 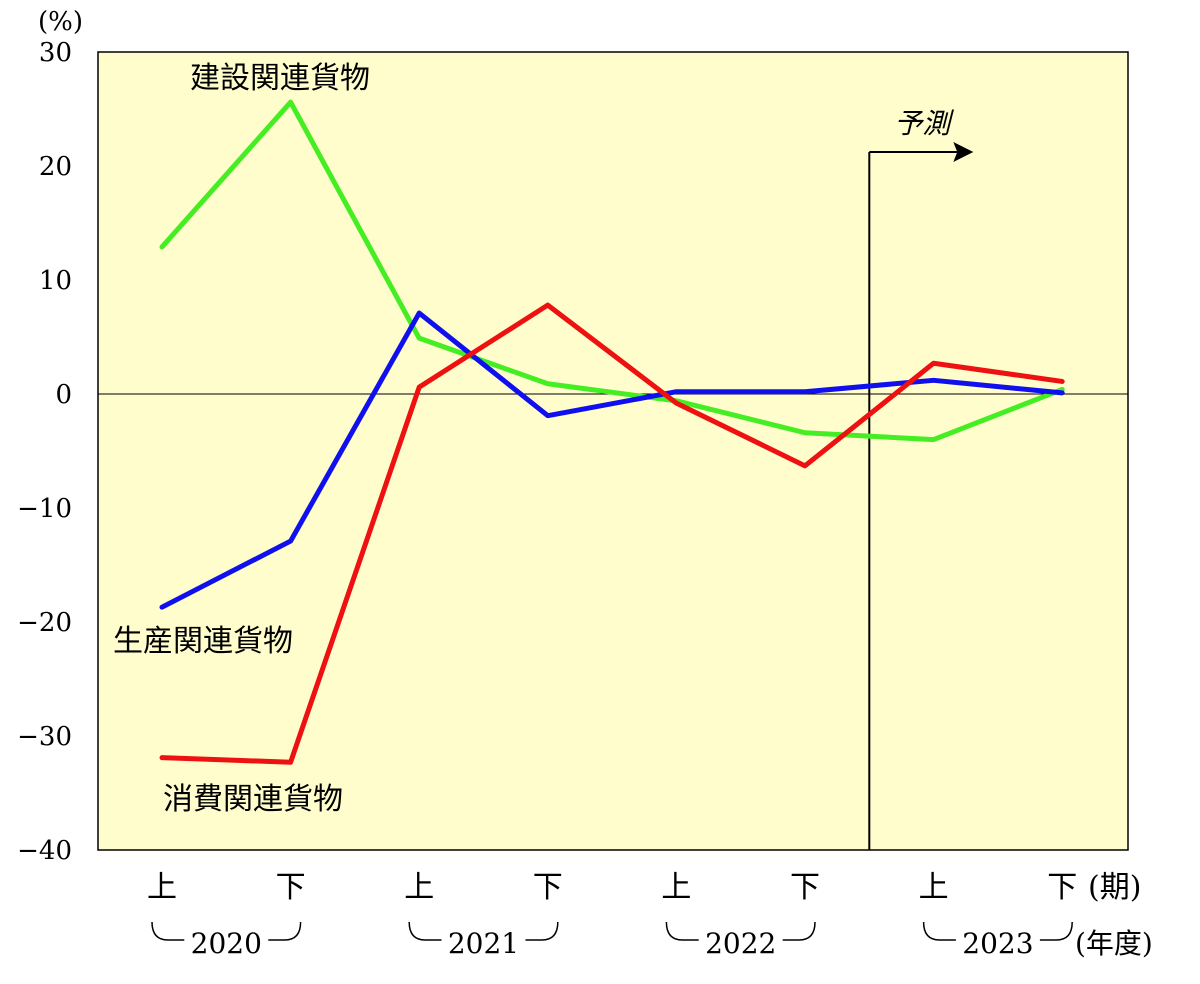 What do you see at coordinates (63, 395) in the screenshot?
I see `y-tick-label: 0` at bounding box center [63, 395].